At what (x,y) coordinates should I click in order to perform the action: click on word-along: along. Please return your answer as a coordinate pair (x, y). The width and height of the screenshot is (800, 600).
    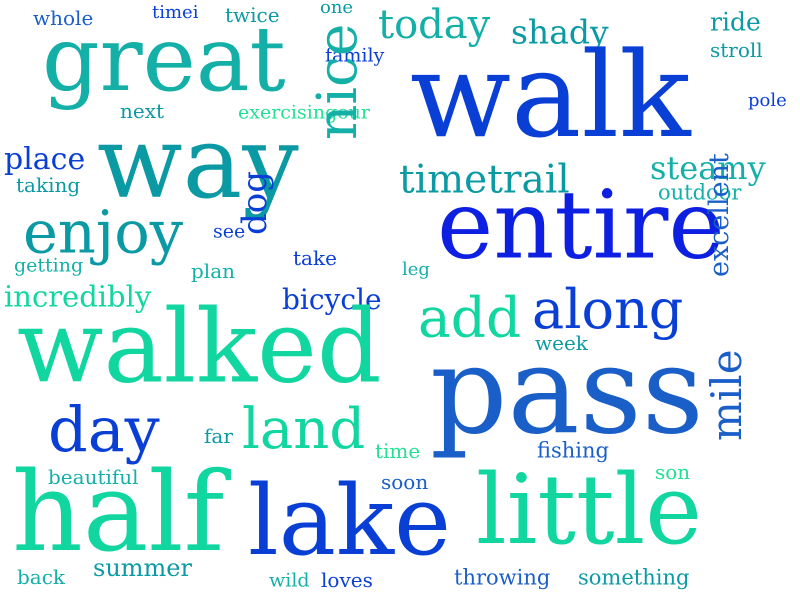
    Looking at the image, I should click on (608, 309).